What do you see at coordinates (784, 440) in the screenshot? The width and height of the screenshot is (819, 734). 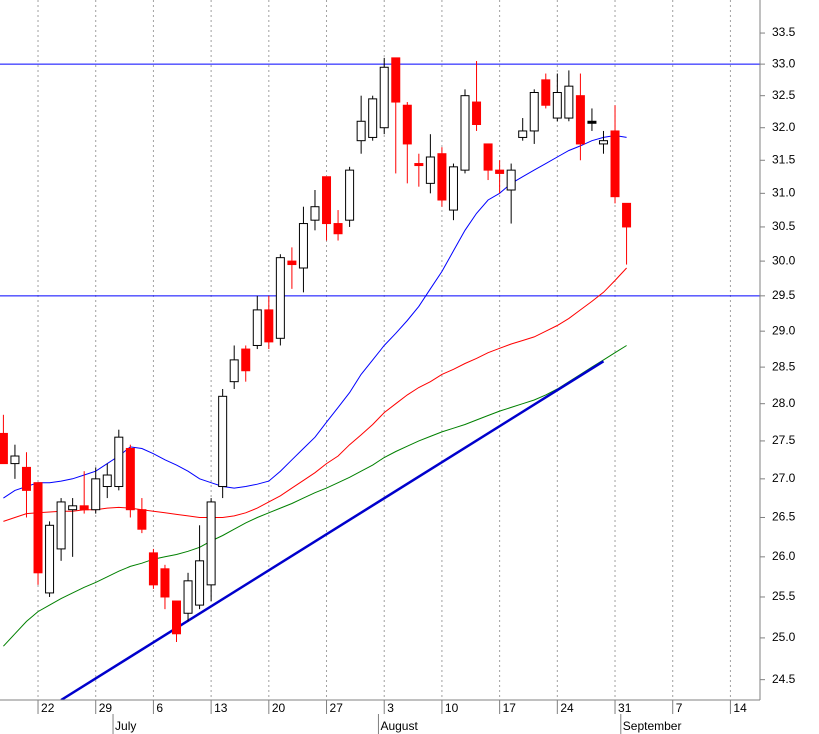 I see `y-tick-label: 27.5` at bounding box center [784, 440].